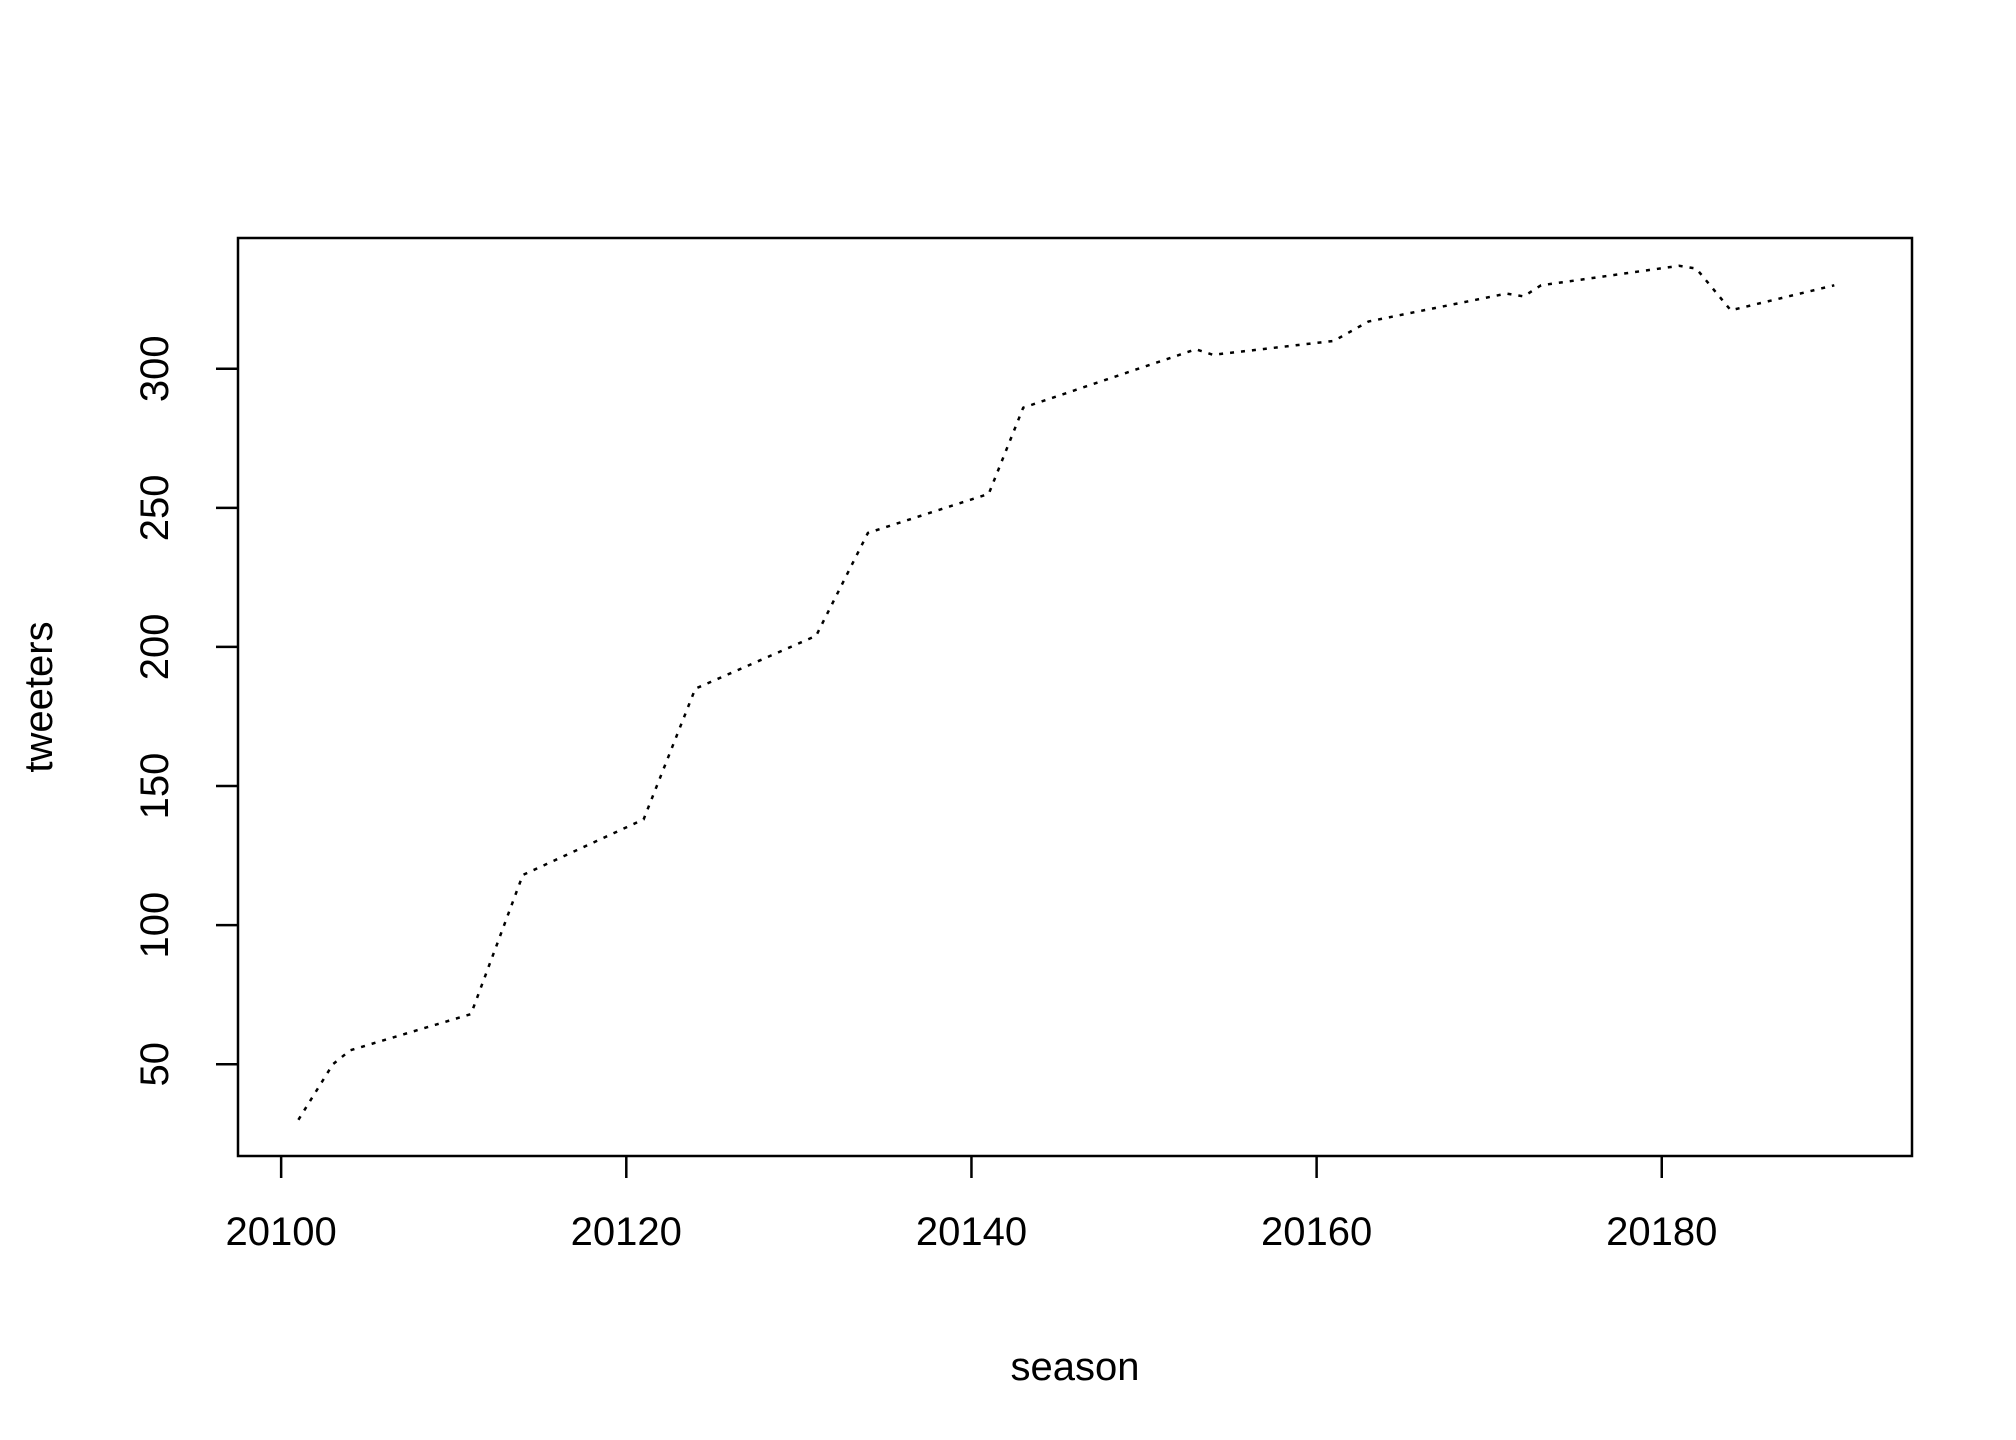 This screenshot has height=1440, width=2016. Describe the element at coordinates (971, 1205) in the screenshot. I see `x-axis: 20100 20120 20140 20160 20180` at that location.